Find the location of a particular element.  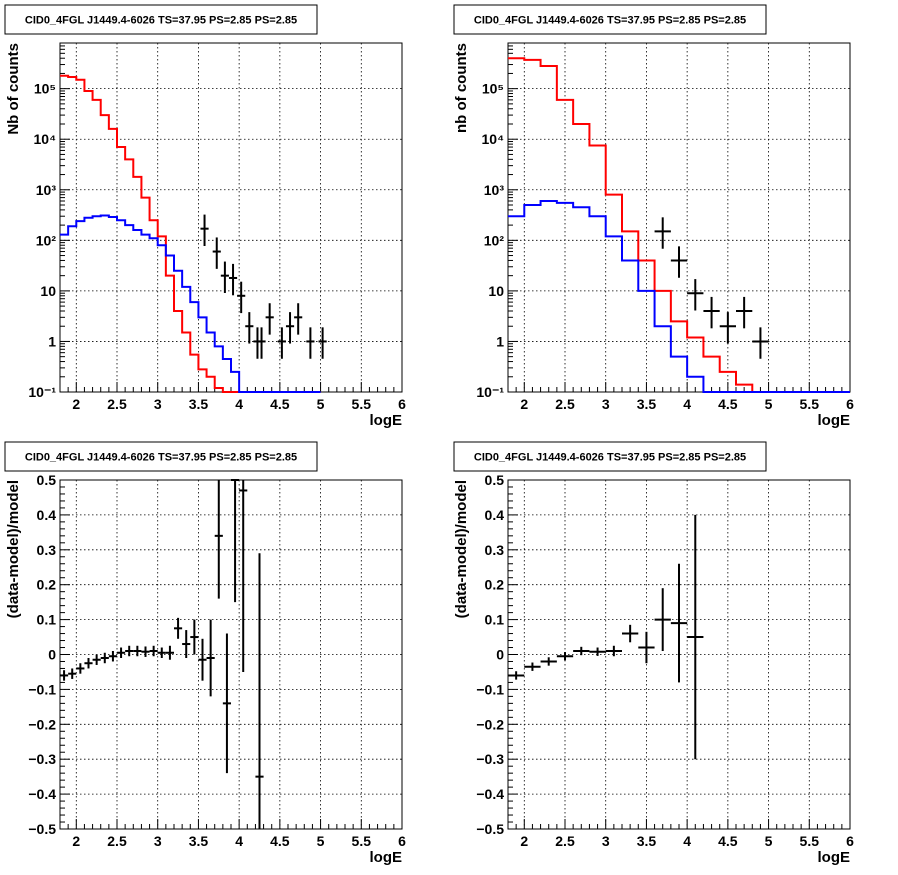

y-axis-title: (data-model)/model is located at coordinates (13, 549).